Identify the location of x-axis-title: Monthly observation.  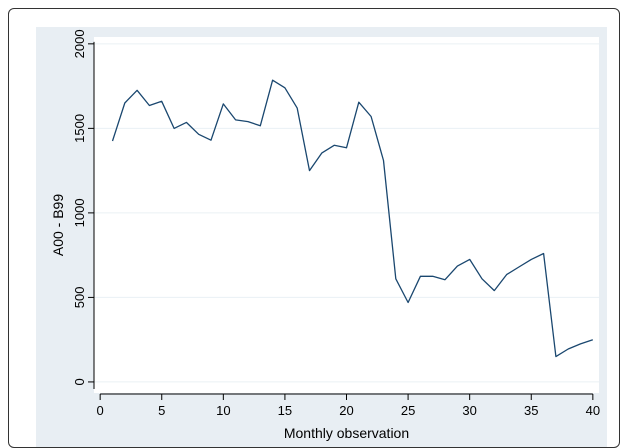
(346, 433).